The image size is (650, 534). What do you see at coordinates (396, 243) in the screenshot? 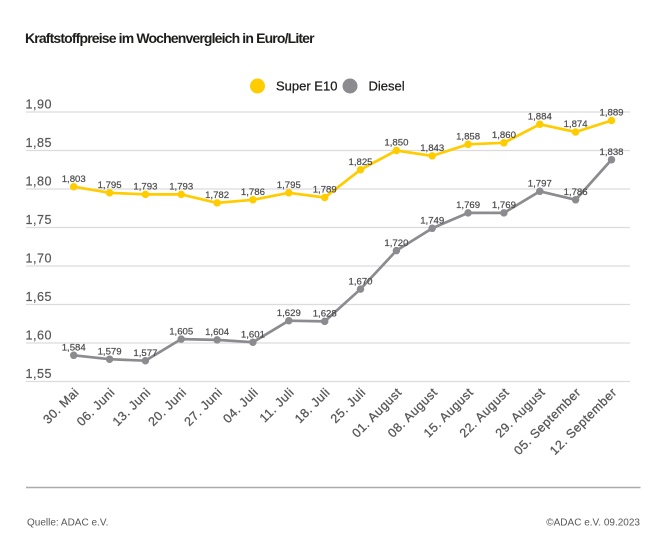
I see `svg-text: 1,720` at bounding box center [396, 243].